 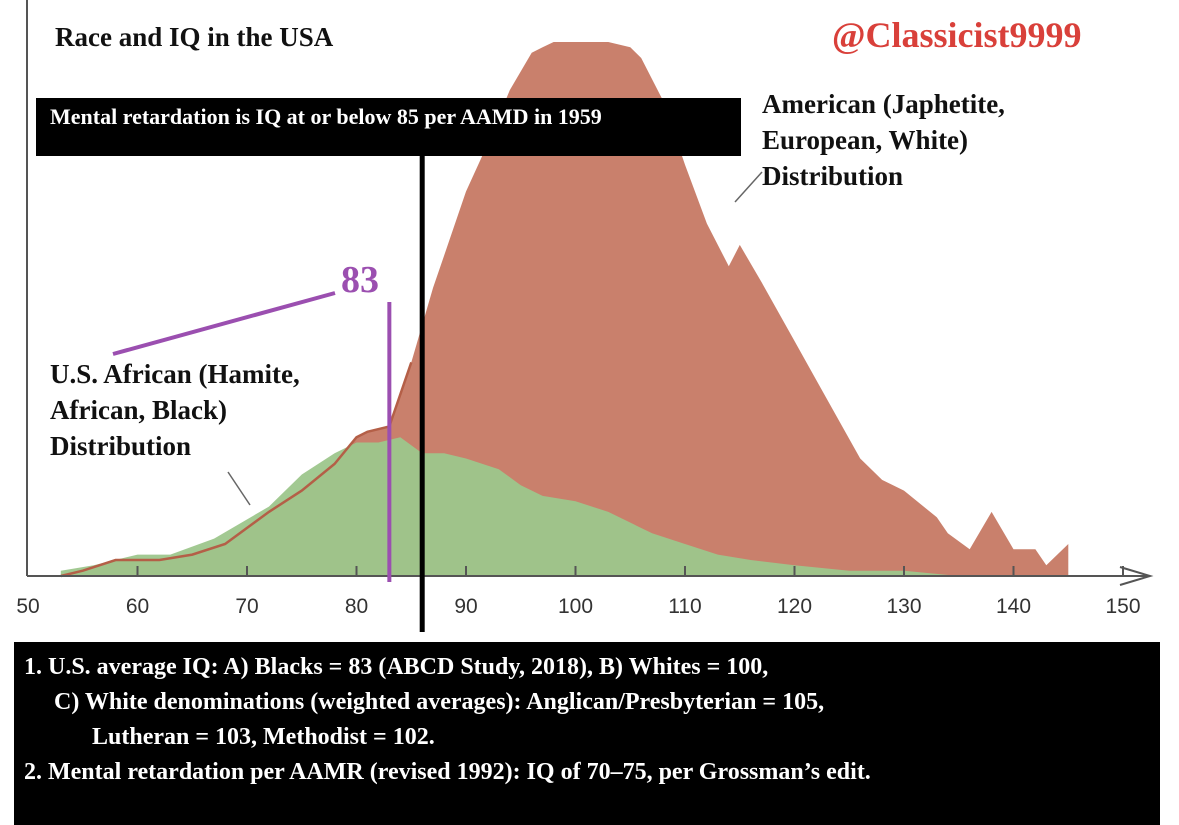 What do you see at coordinates (356, 606) in the screenshot?
I see `x-tick-label: 80` at bounding box center [356, 606].